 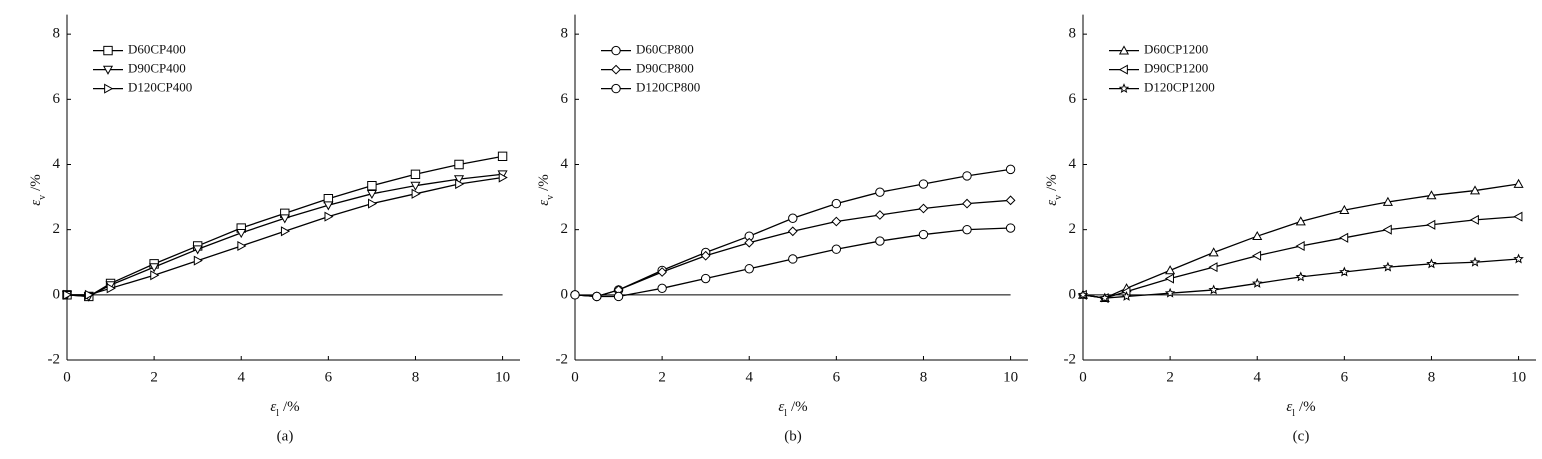 I want to click on x-tick-label: 0, so click(x=1083, y=377).